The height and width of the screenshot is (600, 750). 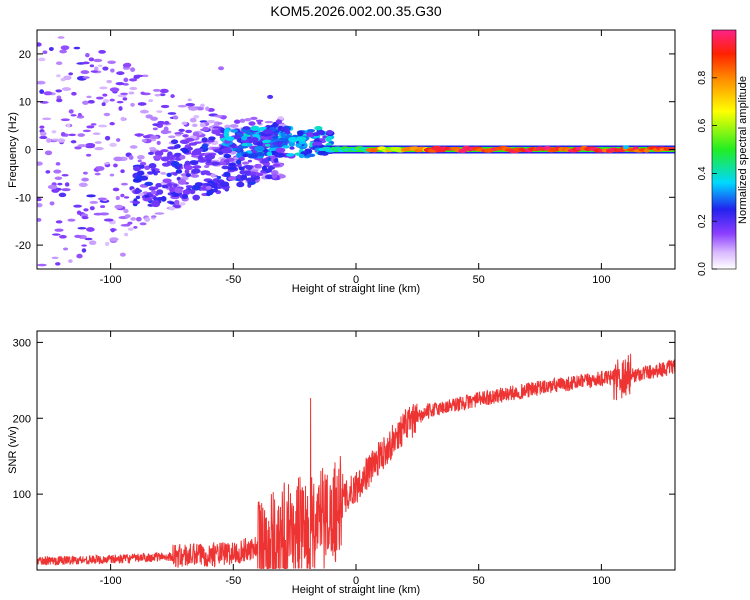 I want to click on colorbar-tick-label: 0.6, so click(x=702, y=125).